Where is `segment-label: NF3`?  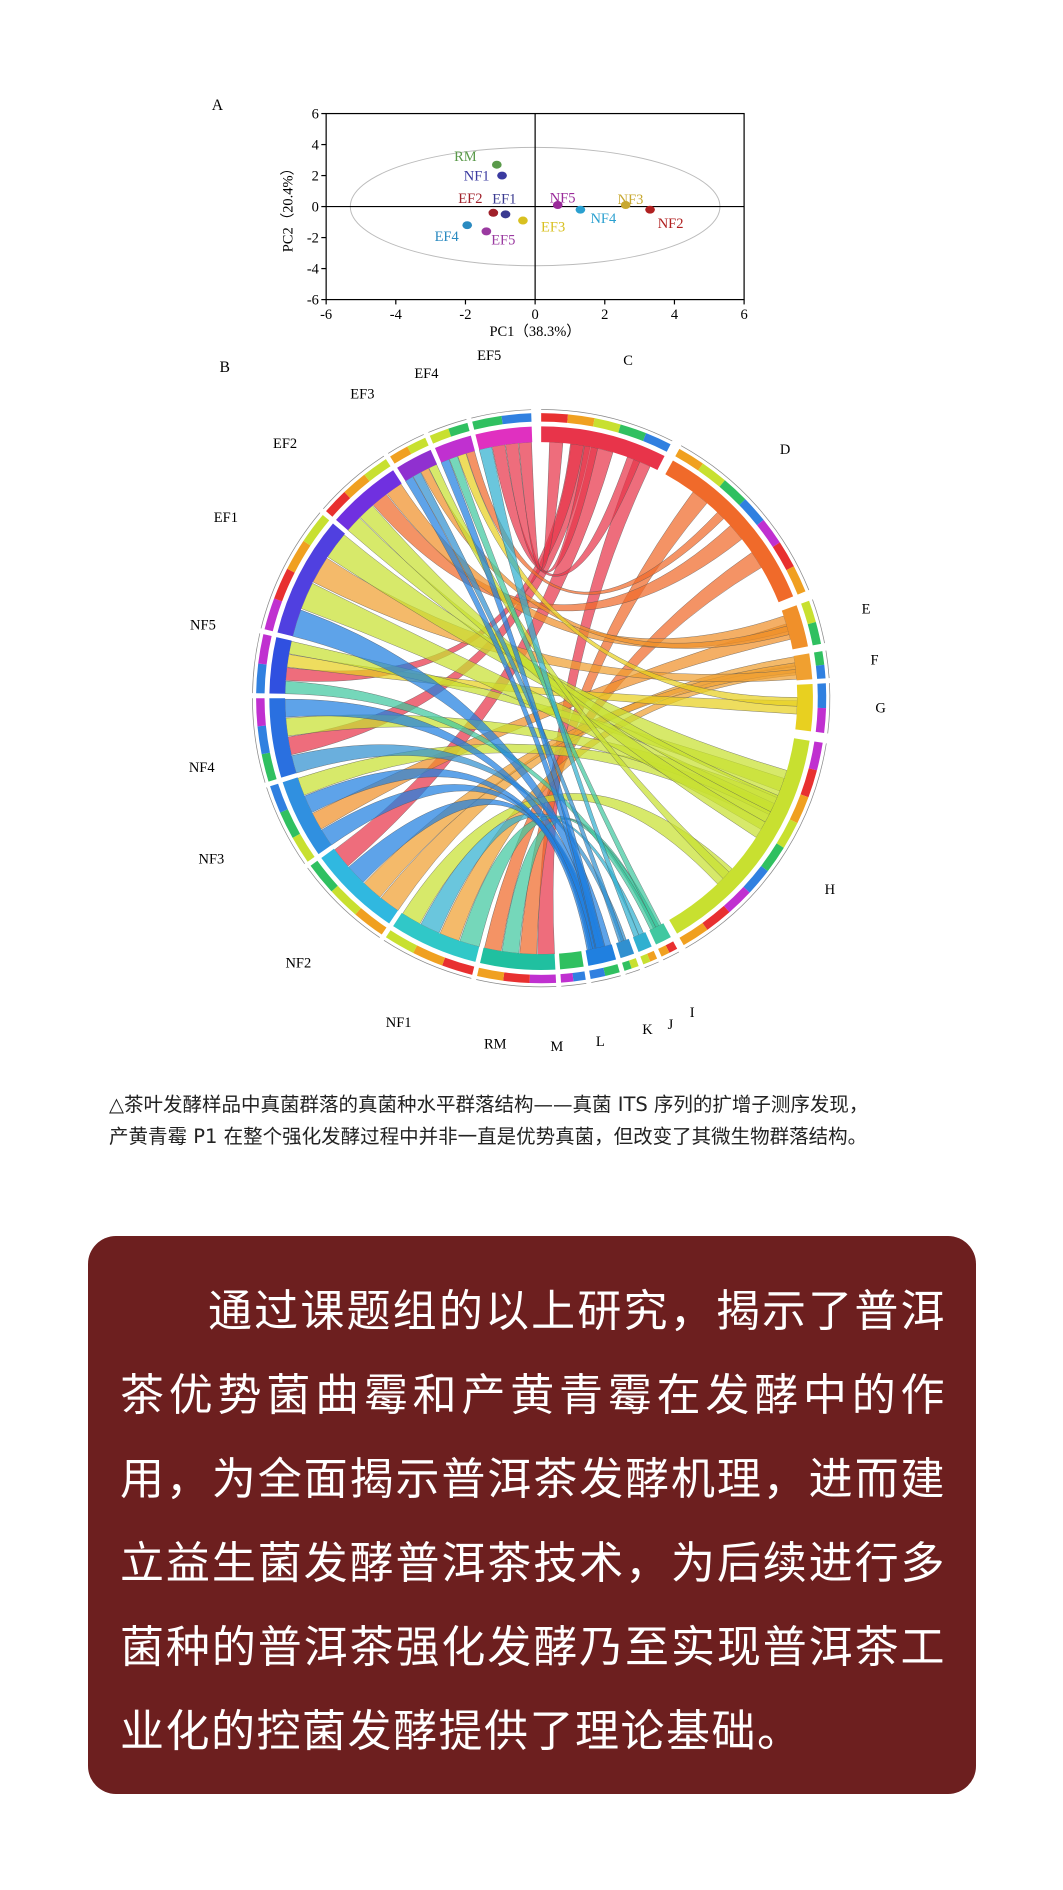 segment-label: NF3 is located at coordinates (212, 860).